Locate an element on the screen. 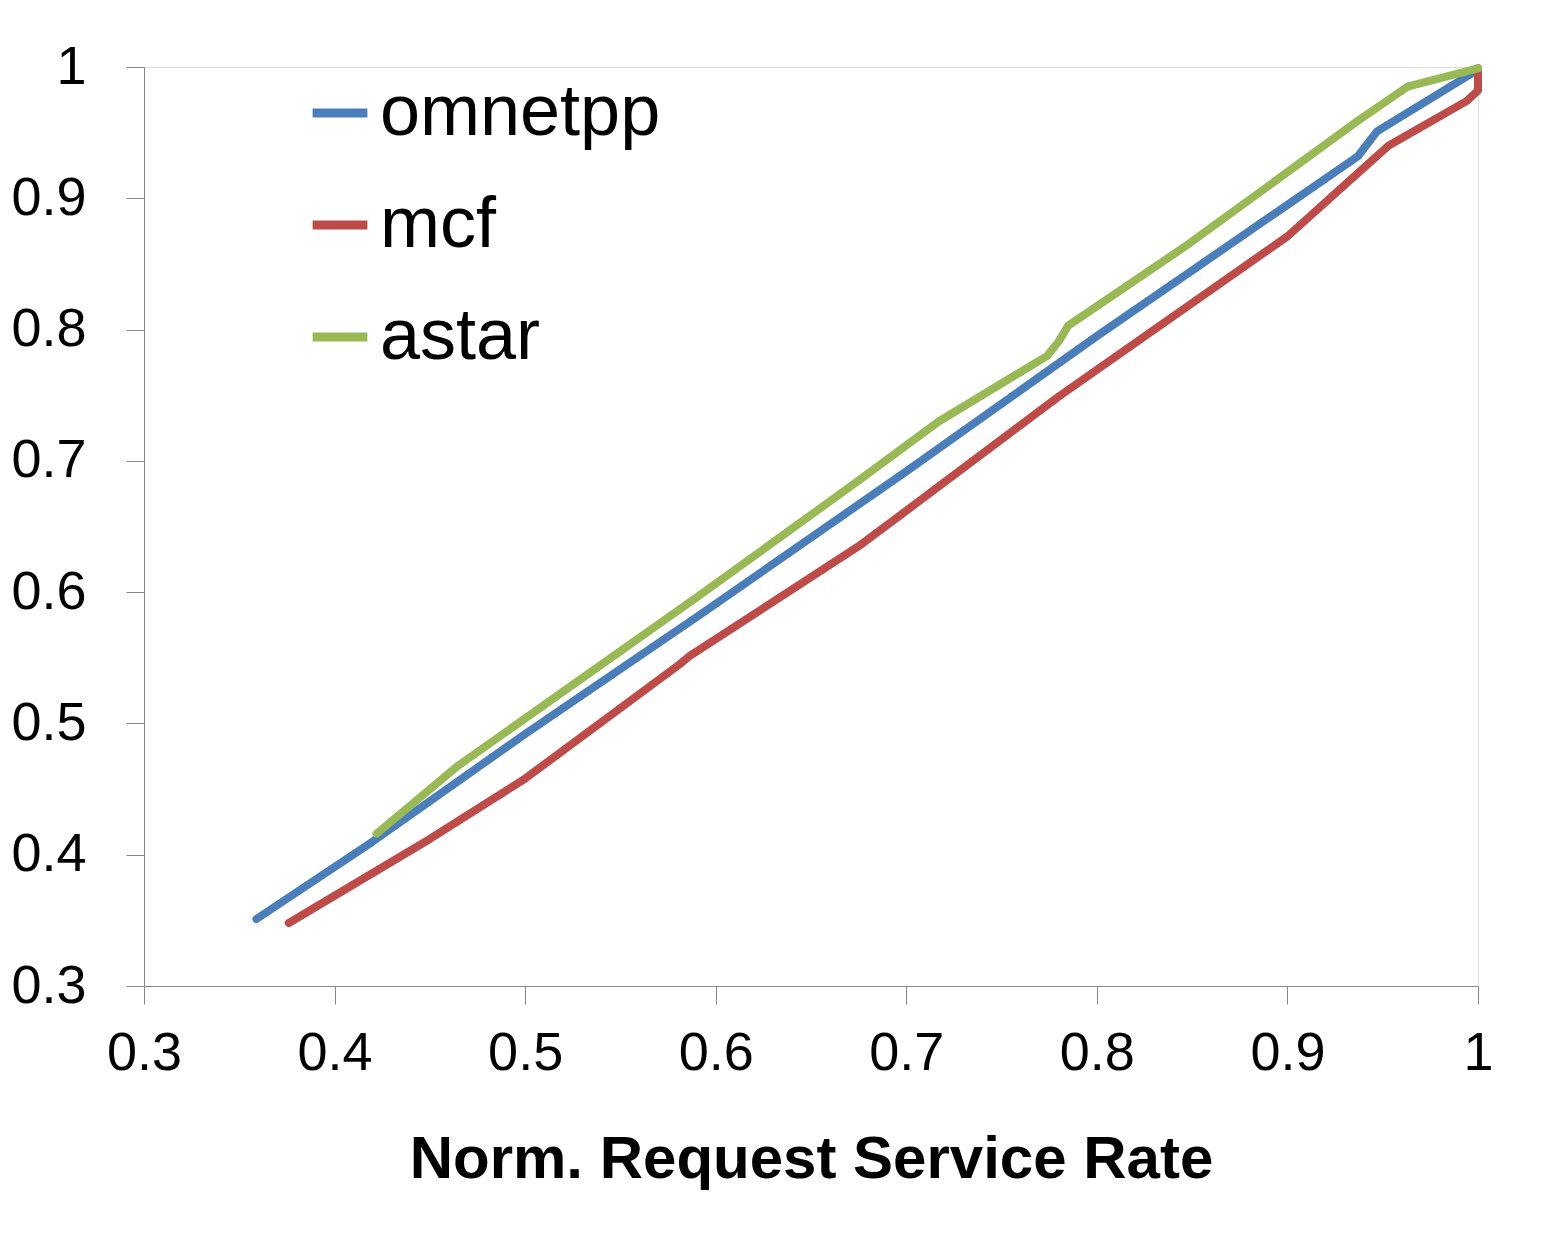 The height and width of the screenshot is (1238, 1563). y-tick-label: 0.8 is located at coordinates (49, 327).